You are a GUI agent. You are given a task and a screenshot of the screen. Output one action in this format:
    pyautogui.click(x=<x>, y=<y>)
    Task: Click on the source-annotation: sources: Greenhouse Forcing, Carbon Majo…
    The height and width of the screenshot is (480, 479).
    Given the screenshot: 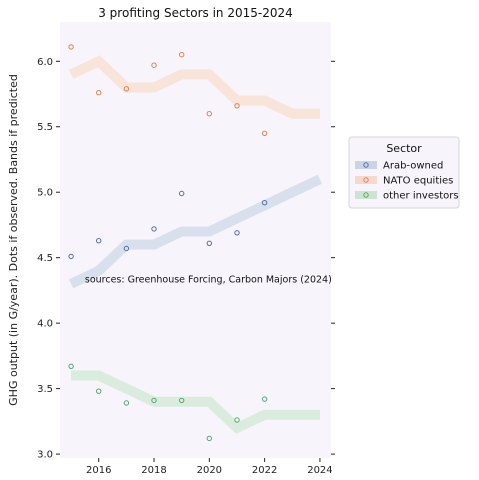 What is the action you would take?
    pyautogui.click(x=208, y=280)
    